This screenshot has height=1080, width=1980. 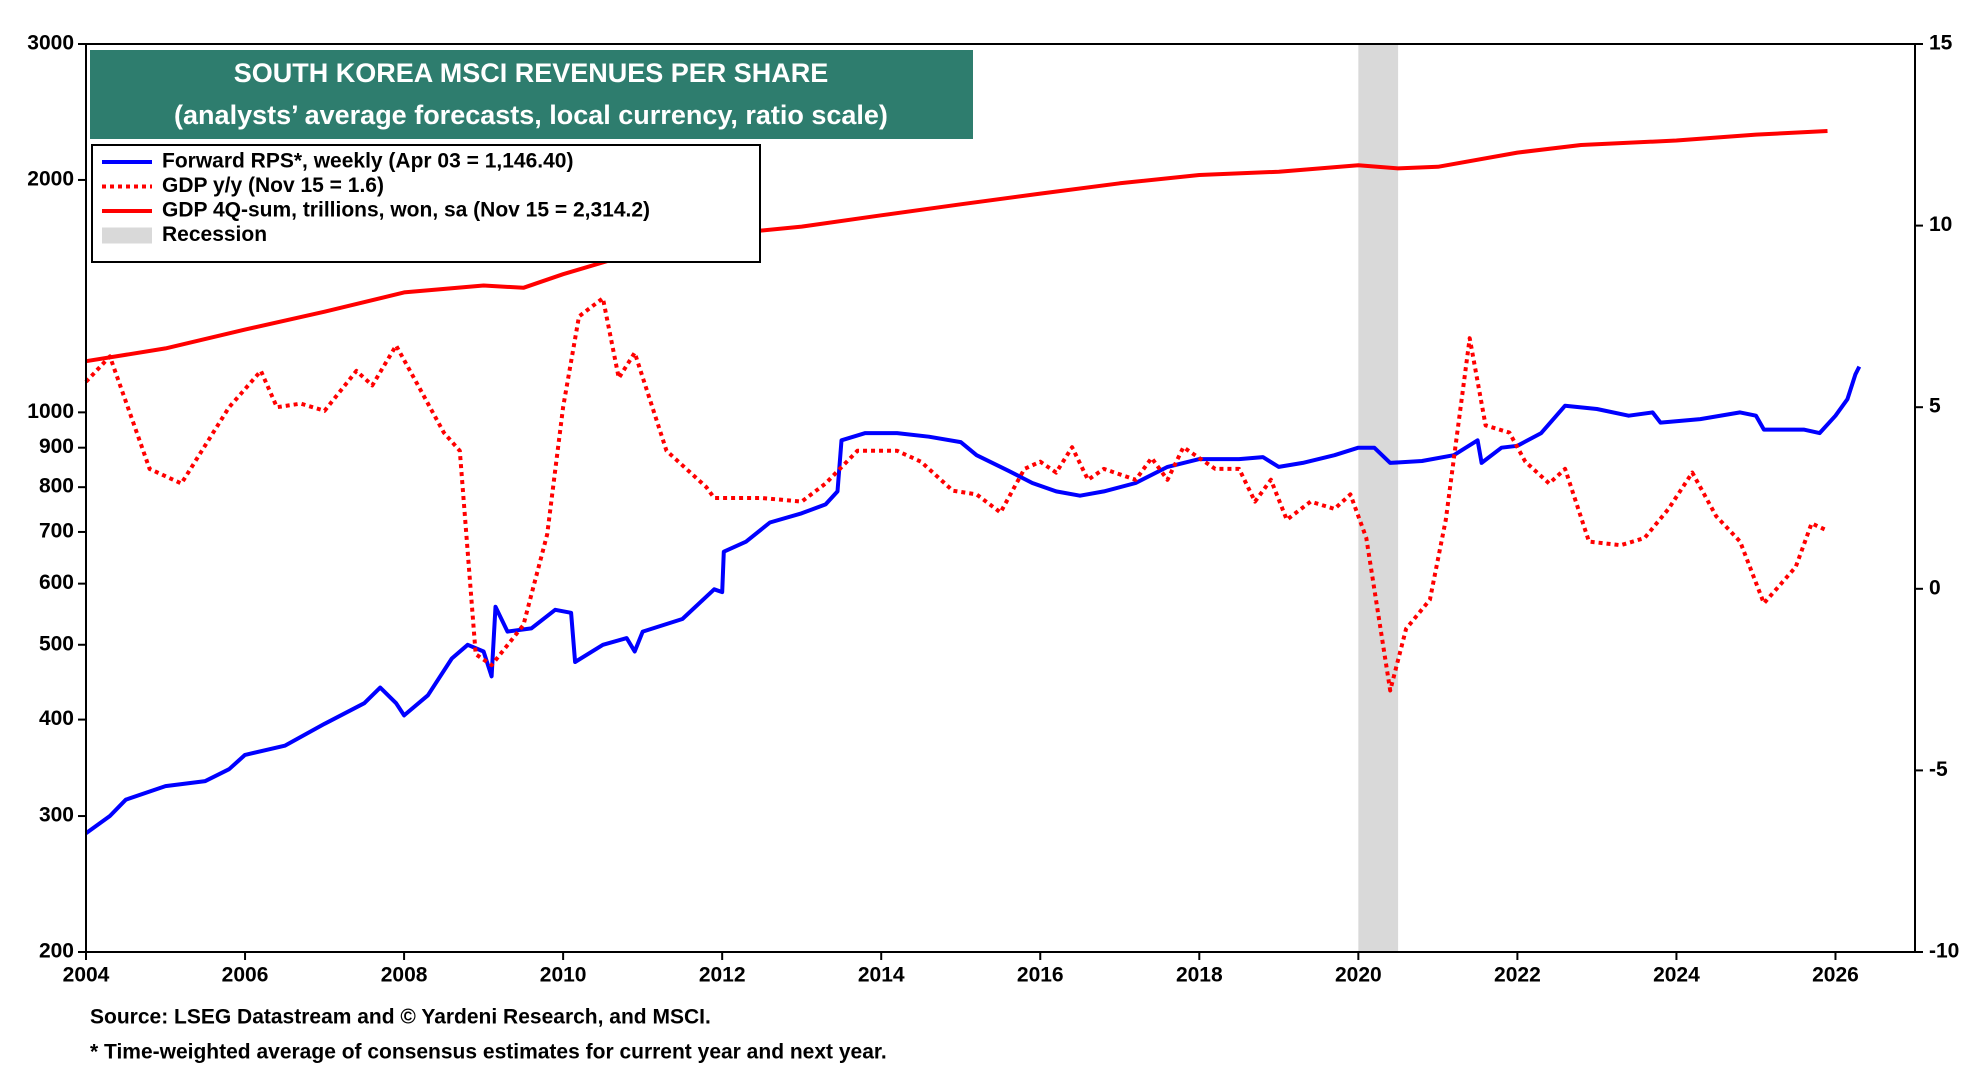 What do you see at coordinates (50, 43) in the screenshot?
I see `y-tick-label: 3000` at bounding box center [50, 43].